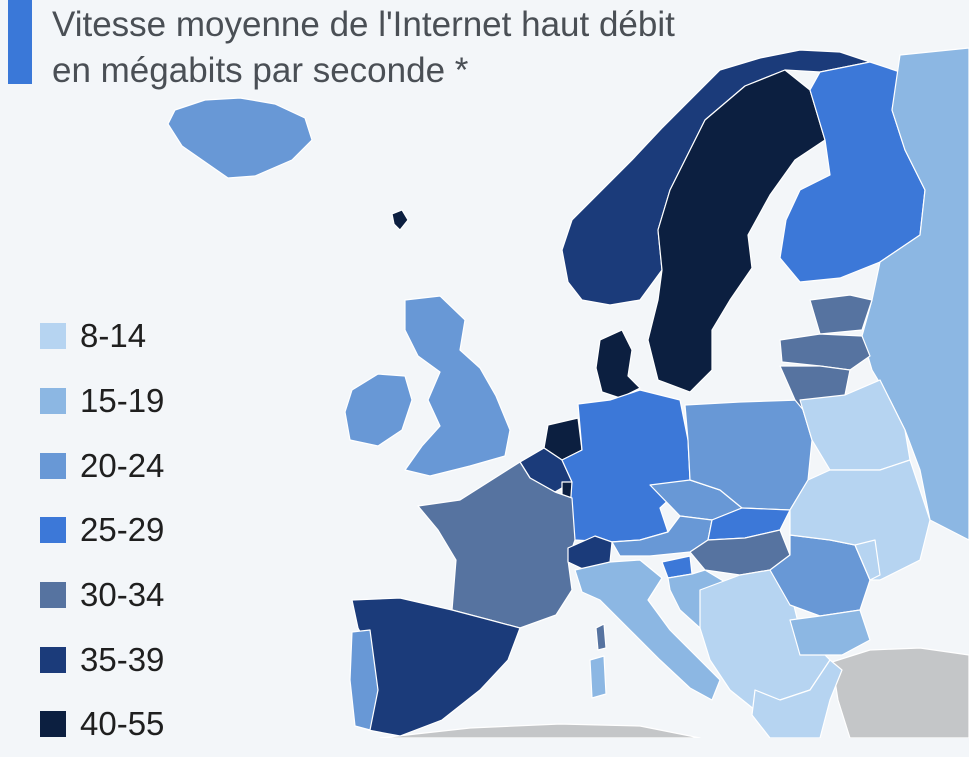 The height and width of the screenshot is (757, 969). I want to click on title-accent-bar, so click(20, 42).